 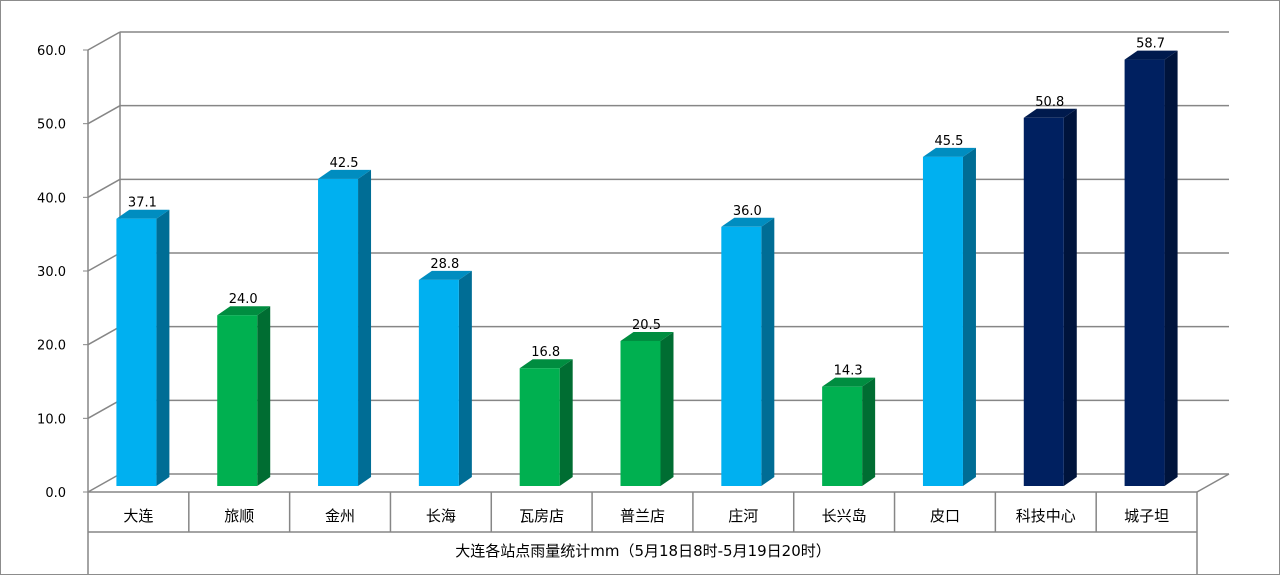 I want to click on data-label: 50.8, so click(x=1049, y=102).